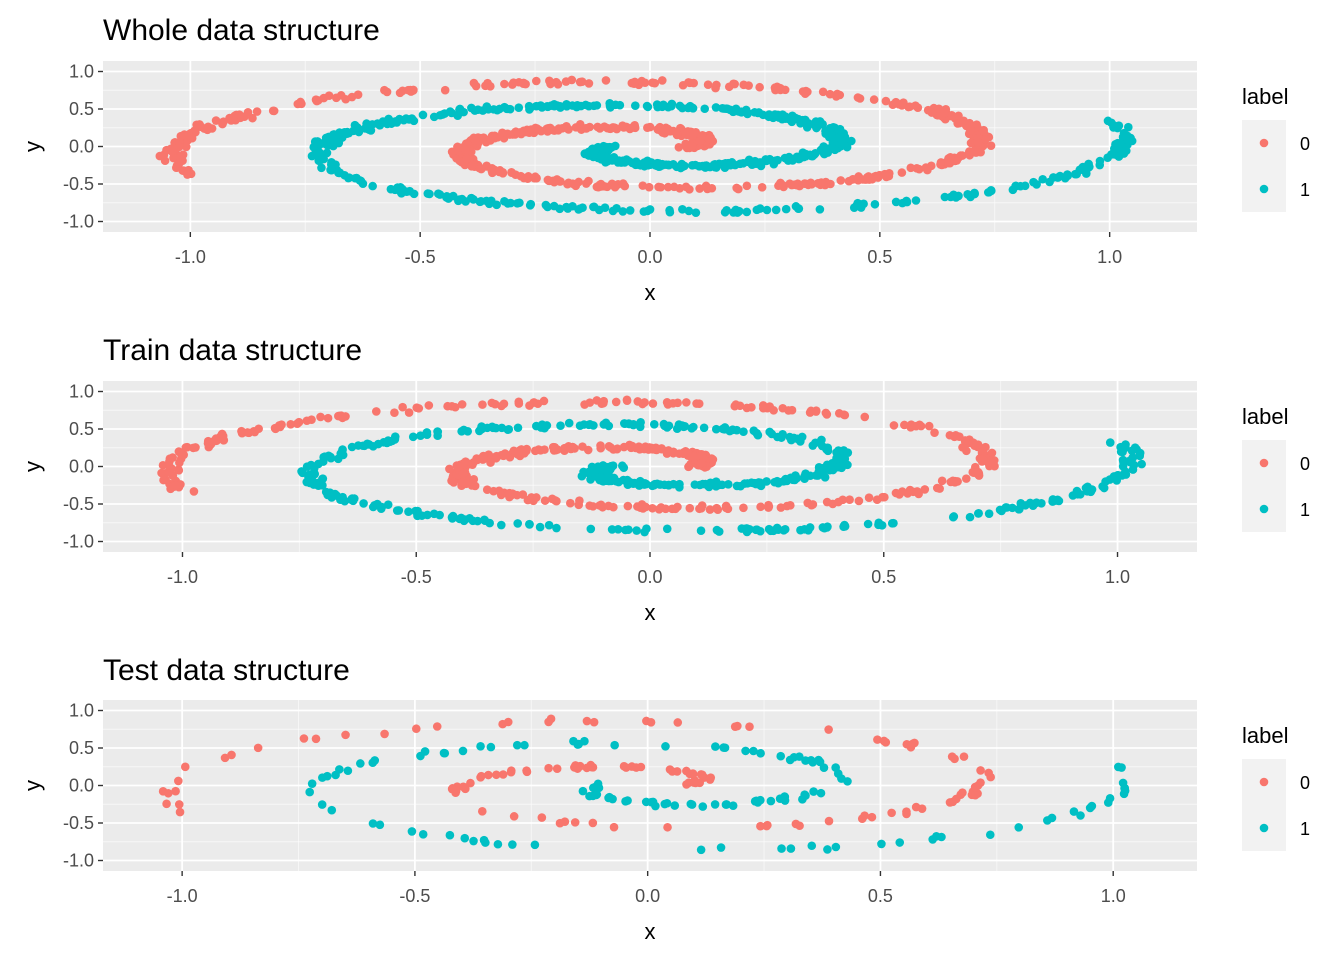 The image size is (1344, 960). I want to click on y-tick-label: 0.5, so click(81, 748).